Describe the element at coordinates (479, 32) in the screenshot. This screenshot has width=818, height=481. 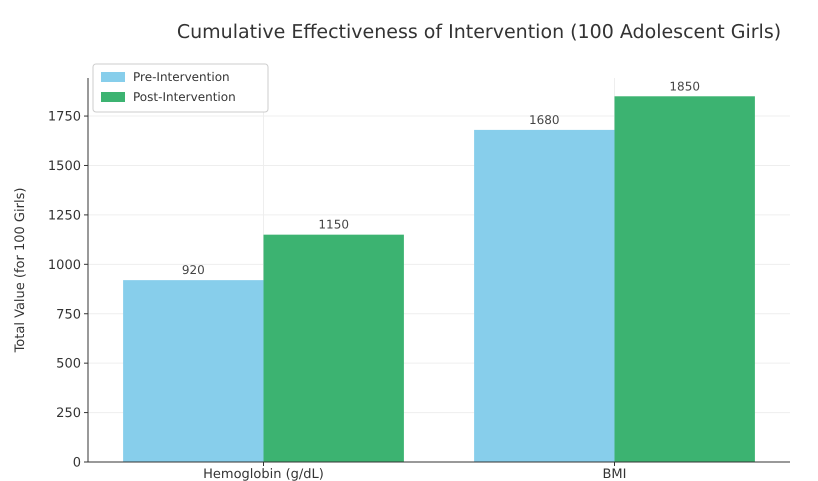
I see `chart-title: Cumulative Effectiveness of Intervention (100 Adolescent Girls)` at that location.